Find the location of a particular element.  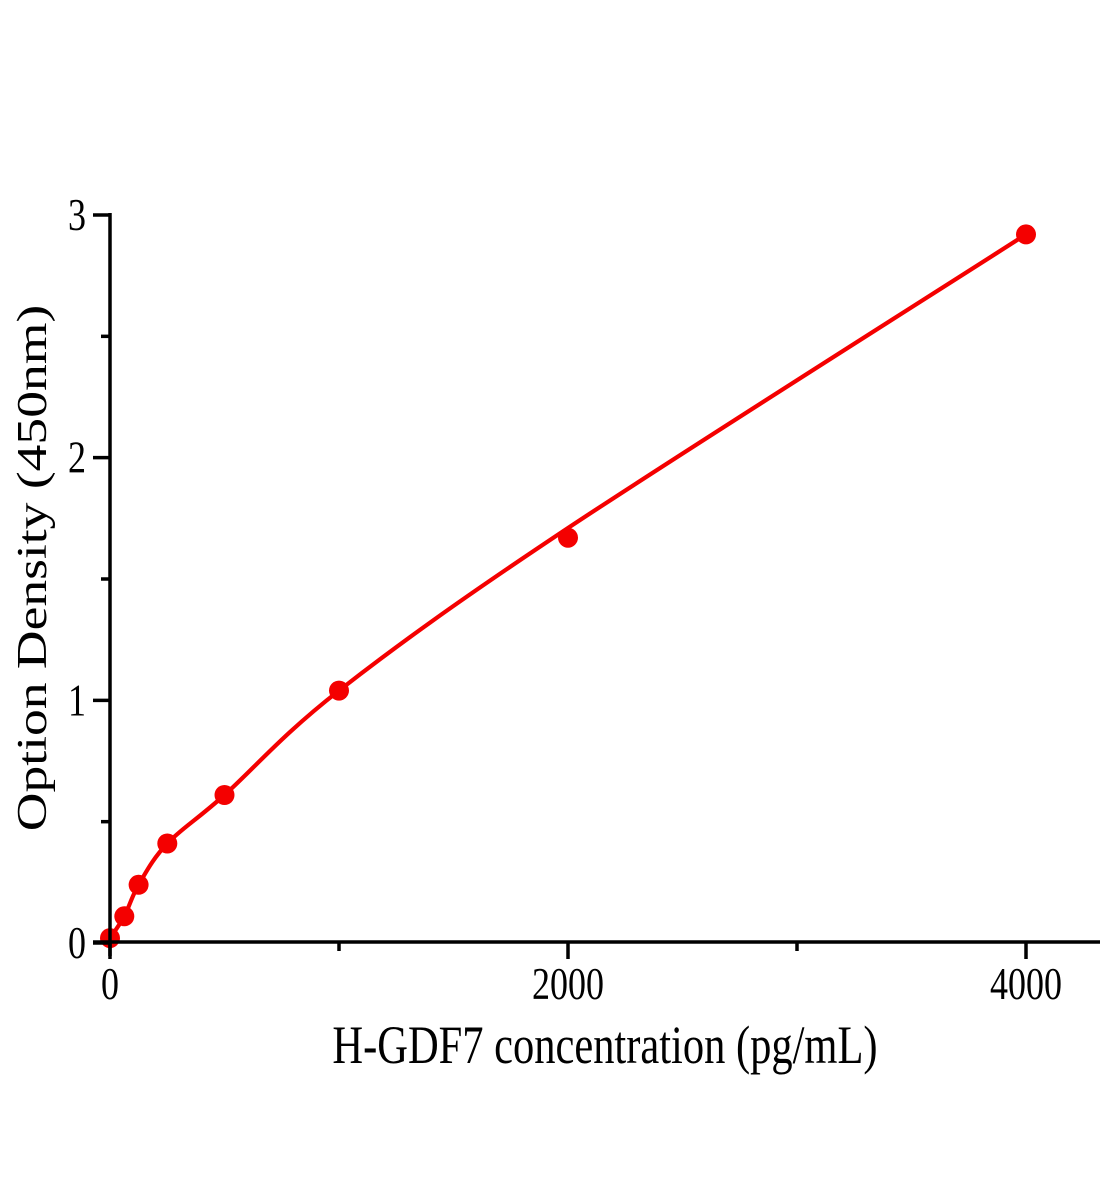

y-tick-label: 0 is located at coordinates (77, 943).